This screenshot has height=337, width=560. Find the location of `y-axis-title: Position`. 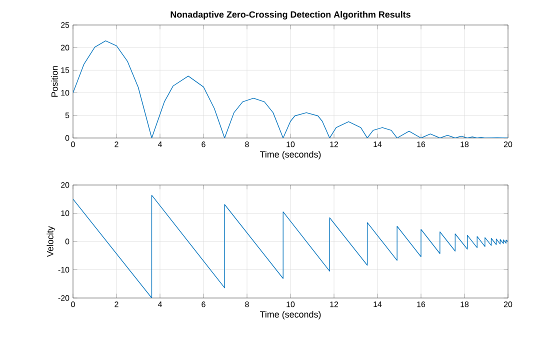

y-axis-title: Position is located at coordinates (54, 81).